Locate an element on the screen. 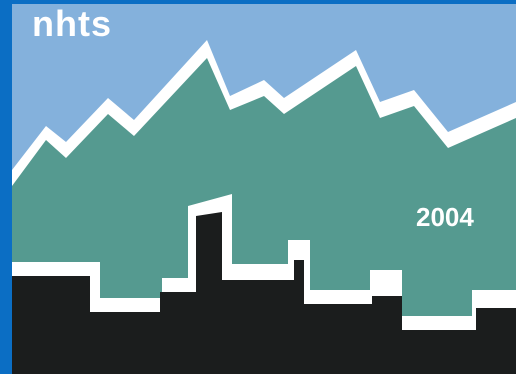 The width and height of the screenshot is (516, 374). survey-year: 2004 is located at coordinates (445, 217).